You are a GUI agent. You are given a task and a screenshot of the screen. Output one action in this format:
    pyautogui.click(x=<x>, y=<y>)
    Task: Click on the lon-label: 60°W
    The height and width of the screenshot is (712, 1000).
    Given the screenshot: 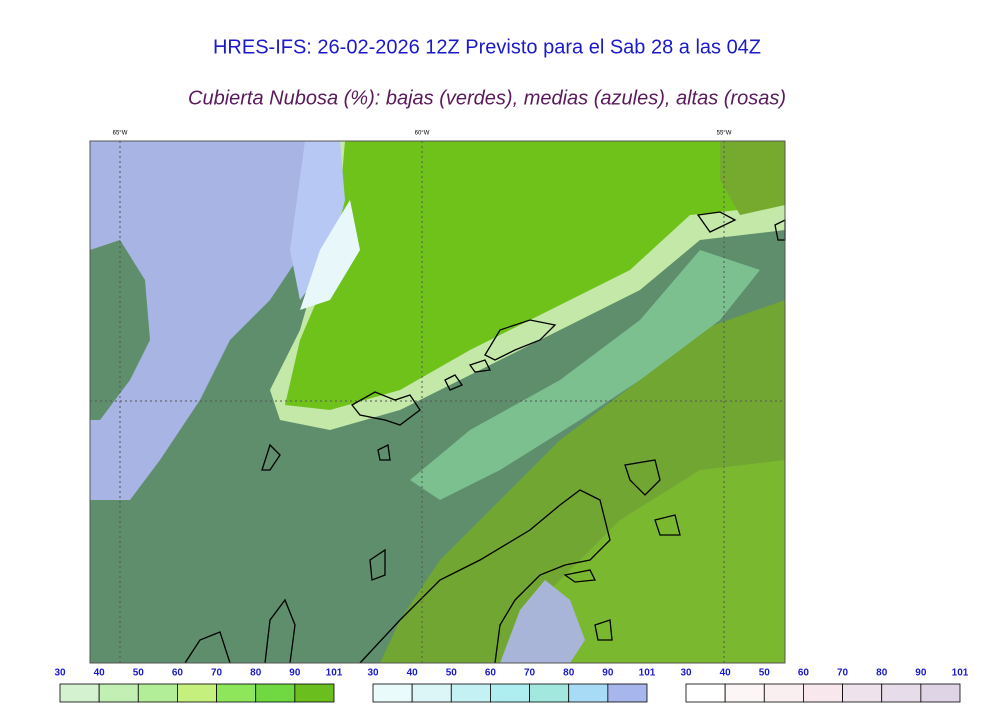 What is the action you would take?
    pyautogui.click(x=422, y=134)
    